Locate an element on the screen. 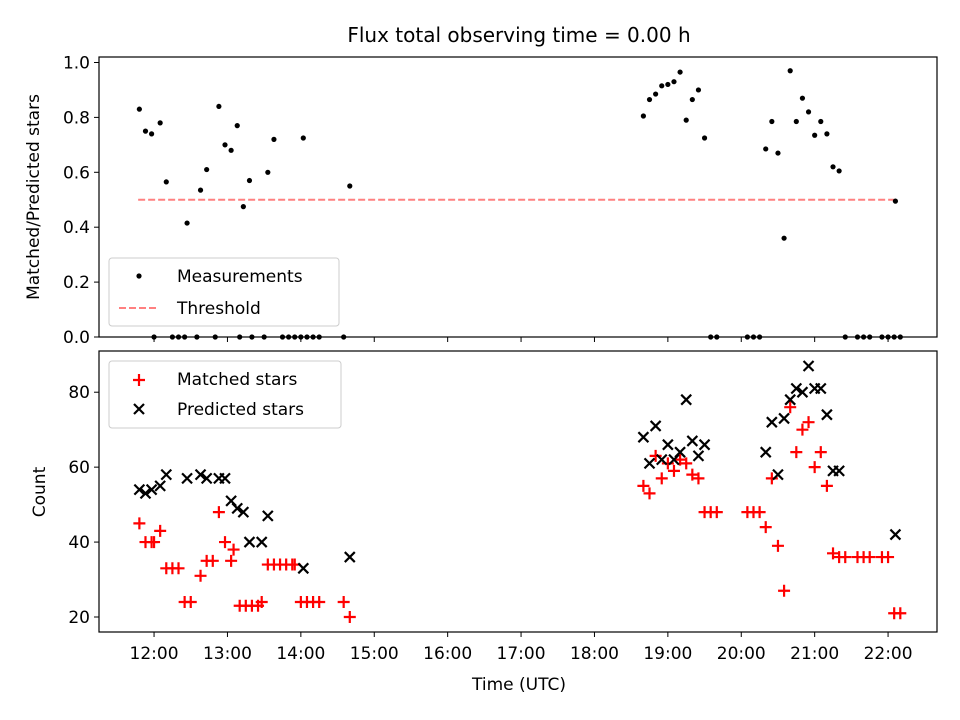  threshold-legend-label: Threshold is located at coordinates (218, 309).